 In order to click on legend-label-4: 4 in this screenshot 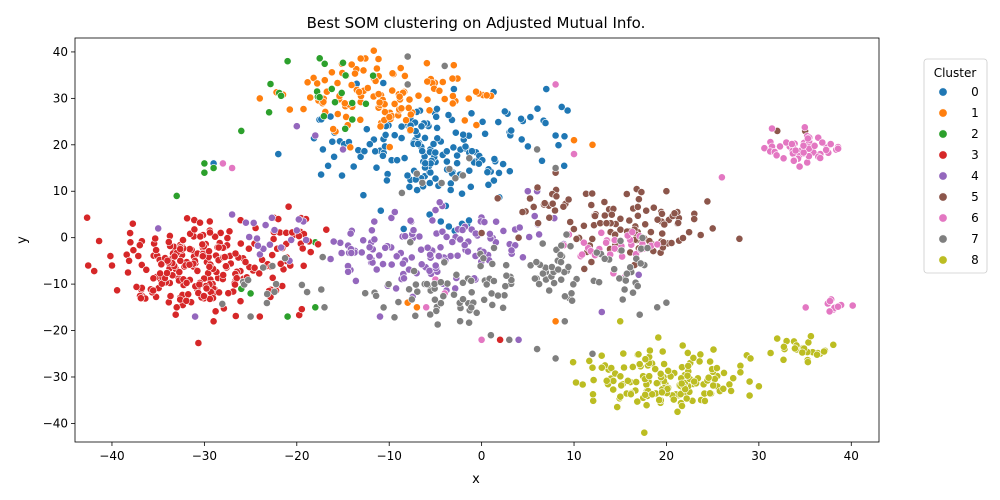, I will do `click(975, 176)`.